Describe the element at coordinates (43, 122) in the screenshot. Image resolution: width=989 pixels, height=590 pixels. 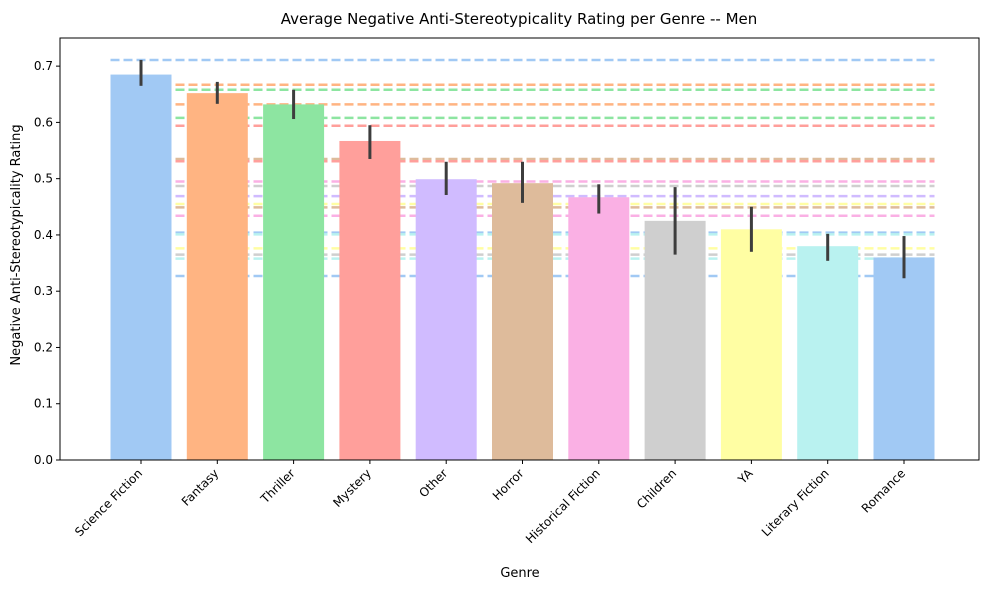
I see `y-tick-label: 0.6` at that location.